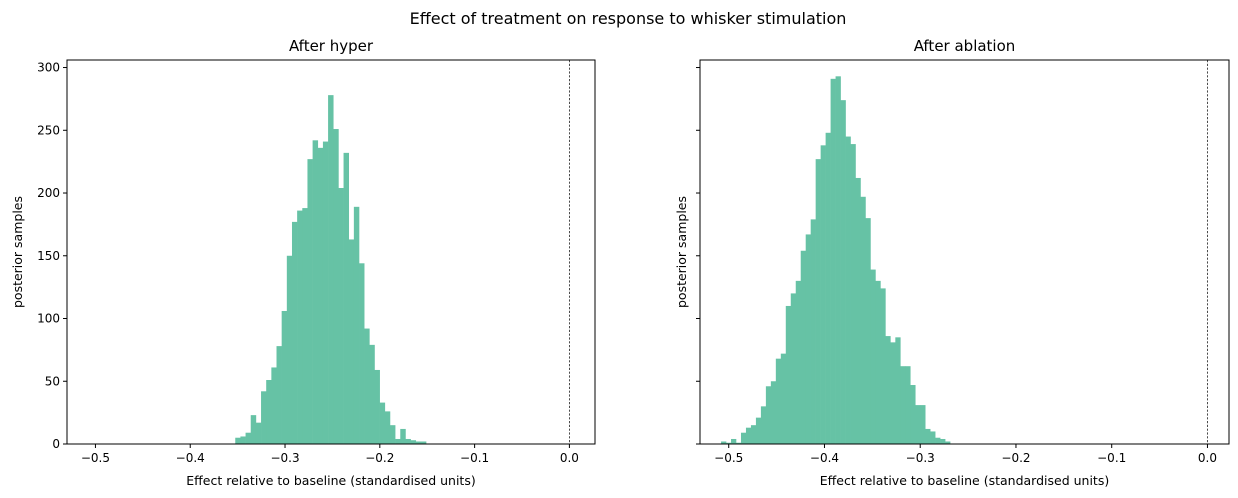 This screenshot has width=1238, height=498. What do you see at coordinates (56, 444) in the screenshot?
I see `y-tick-label: 0` at bounding box center [56, 444].